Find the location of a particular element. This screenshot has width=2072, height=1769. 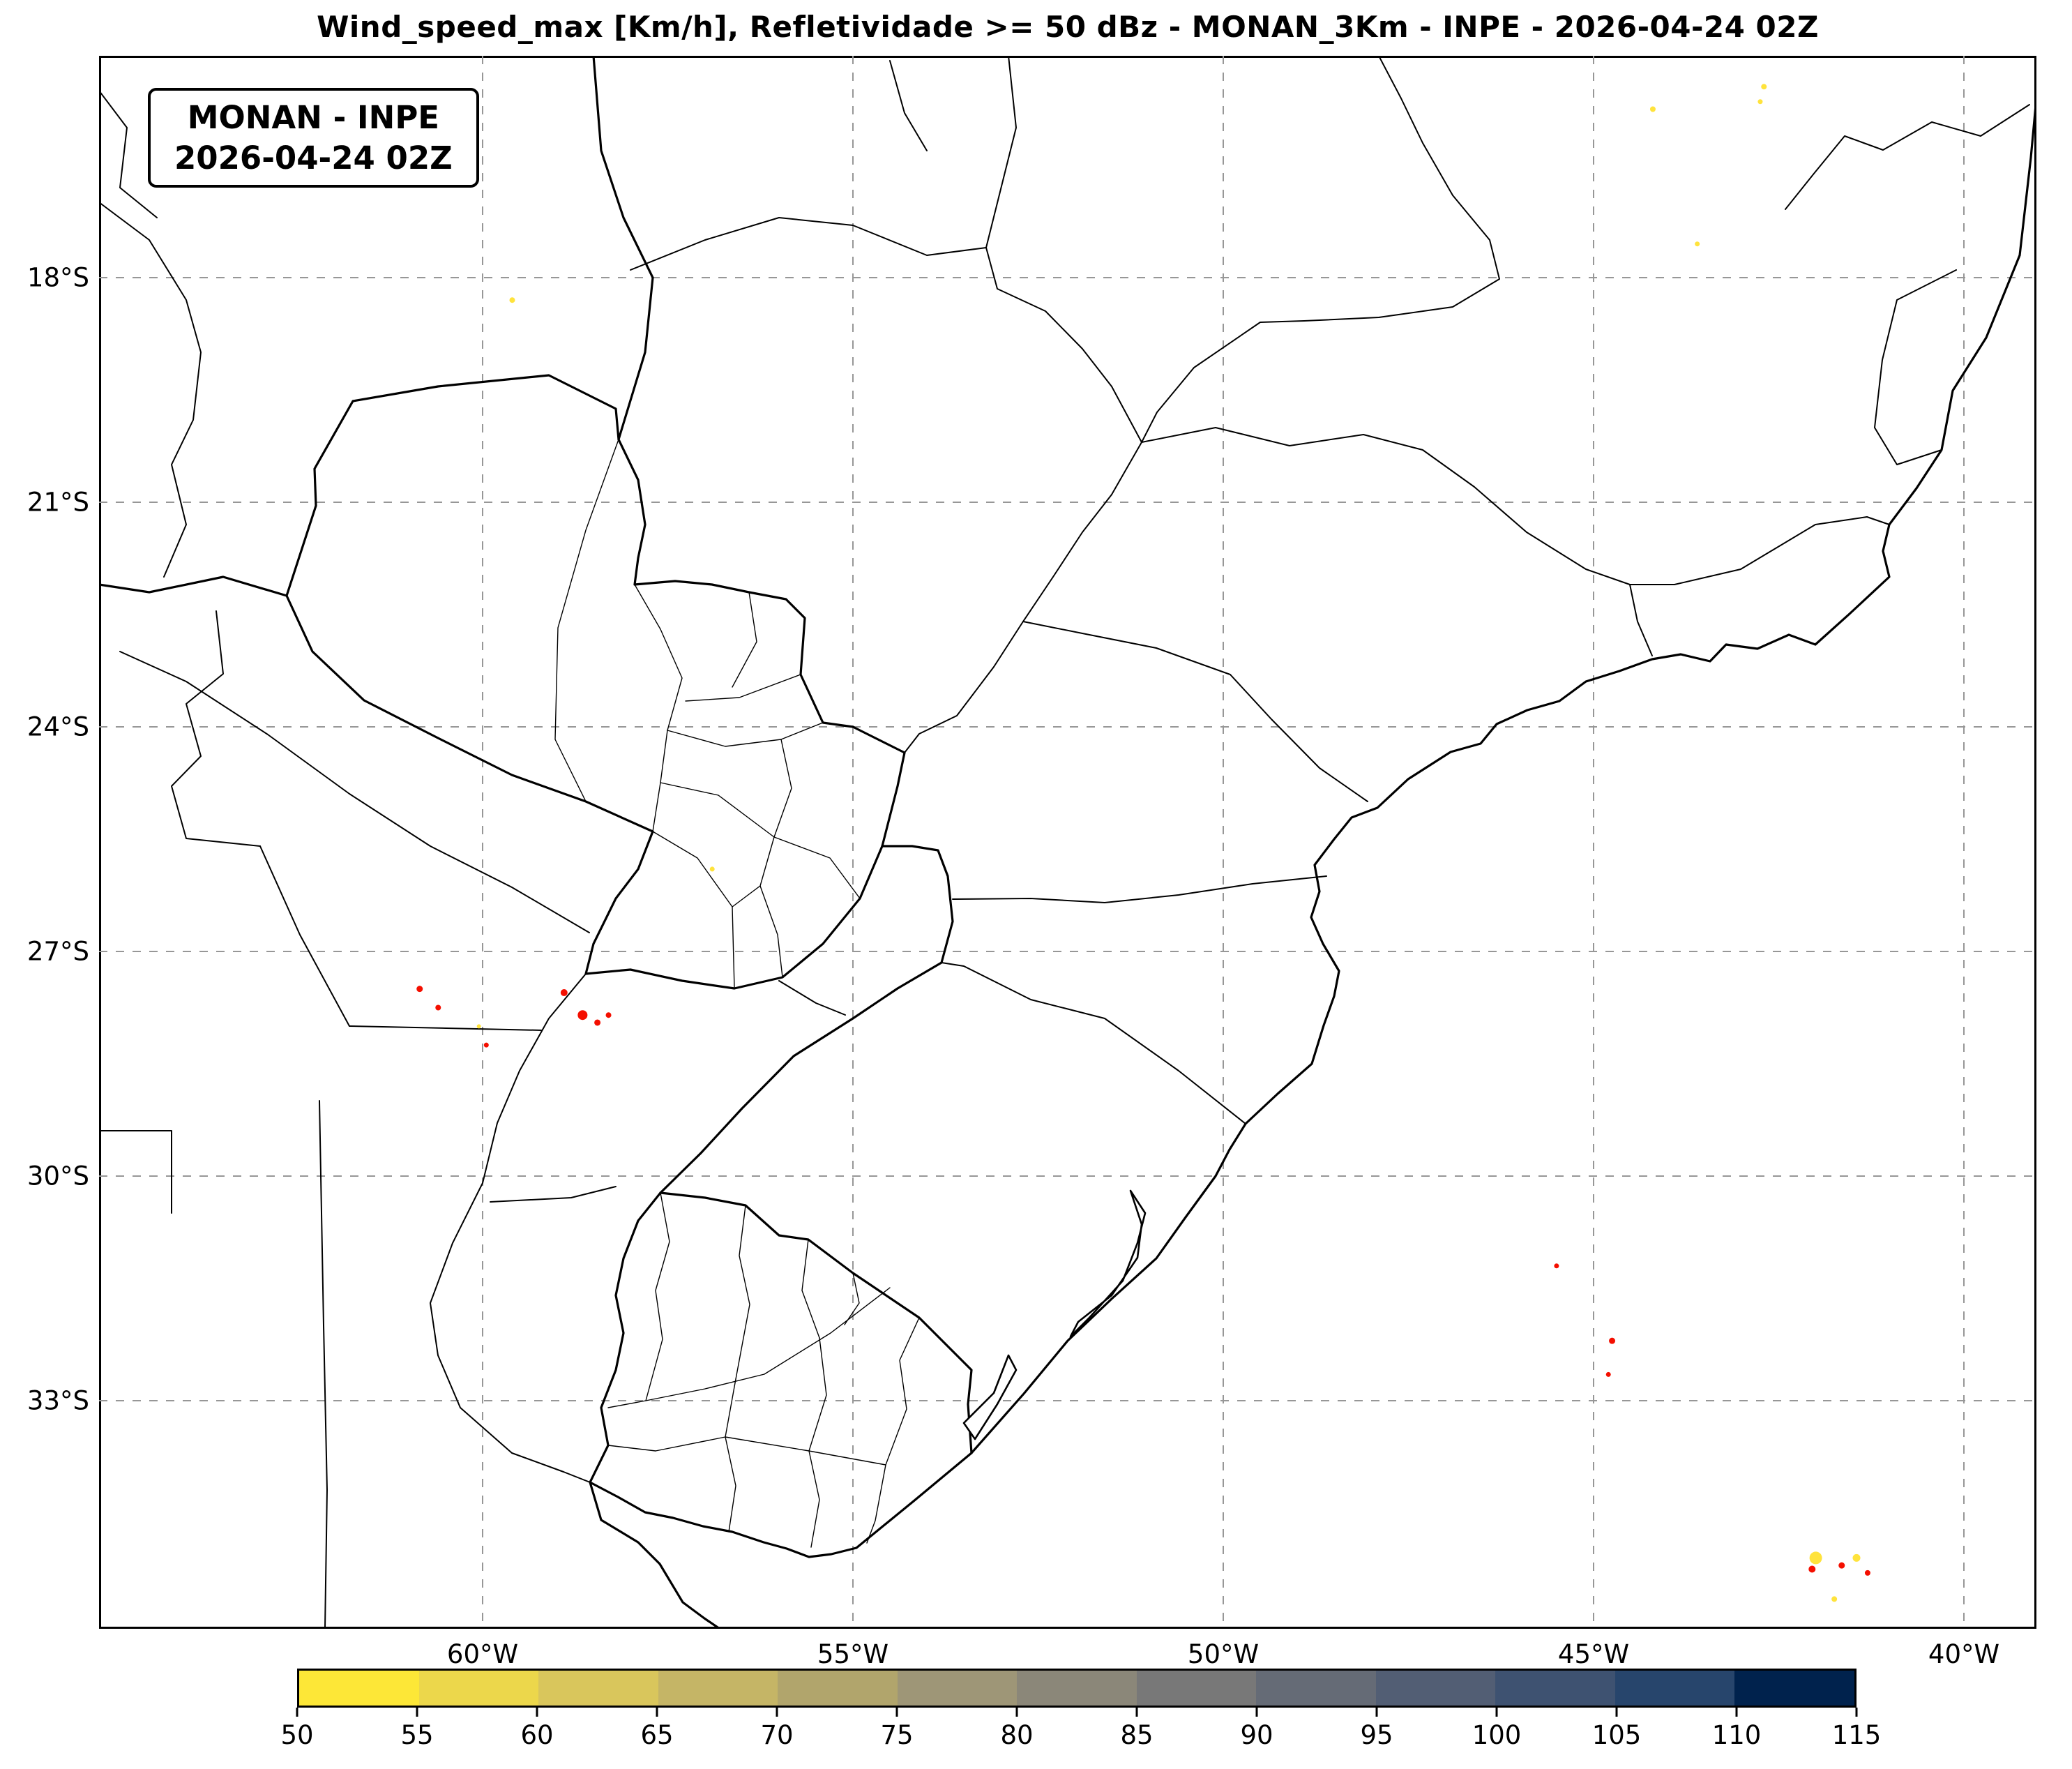

colorbar is located at coordinates (1077, 1688).